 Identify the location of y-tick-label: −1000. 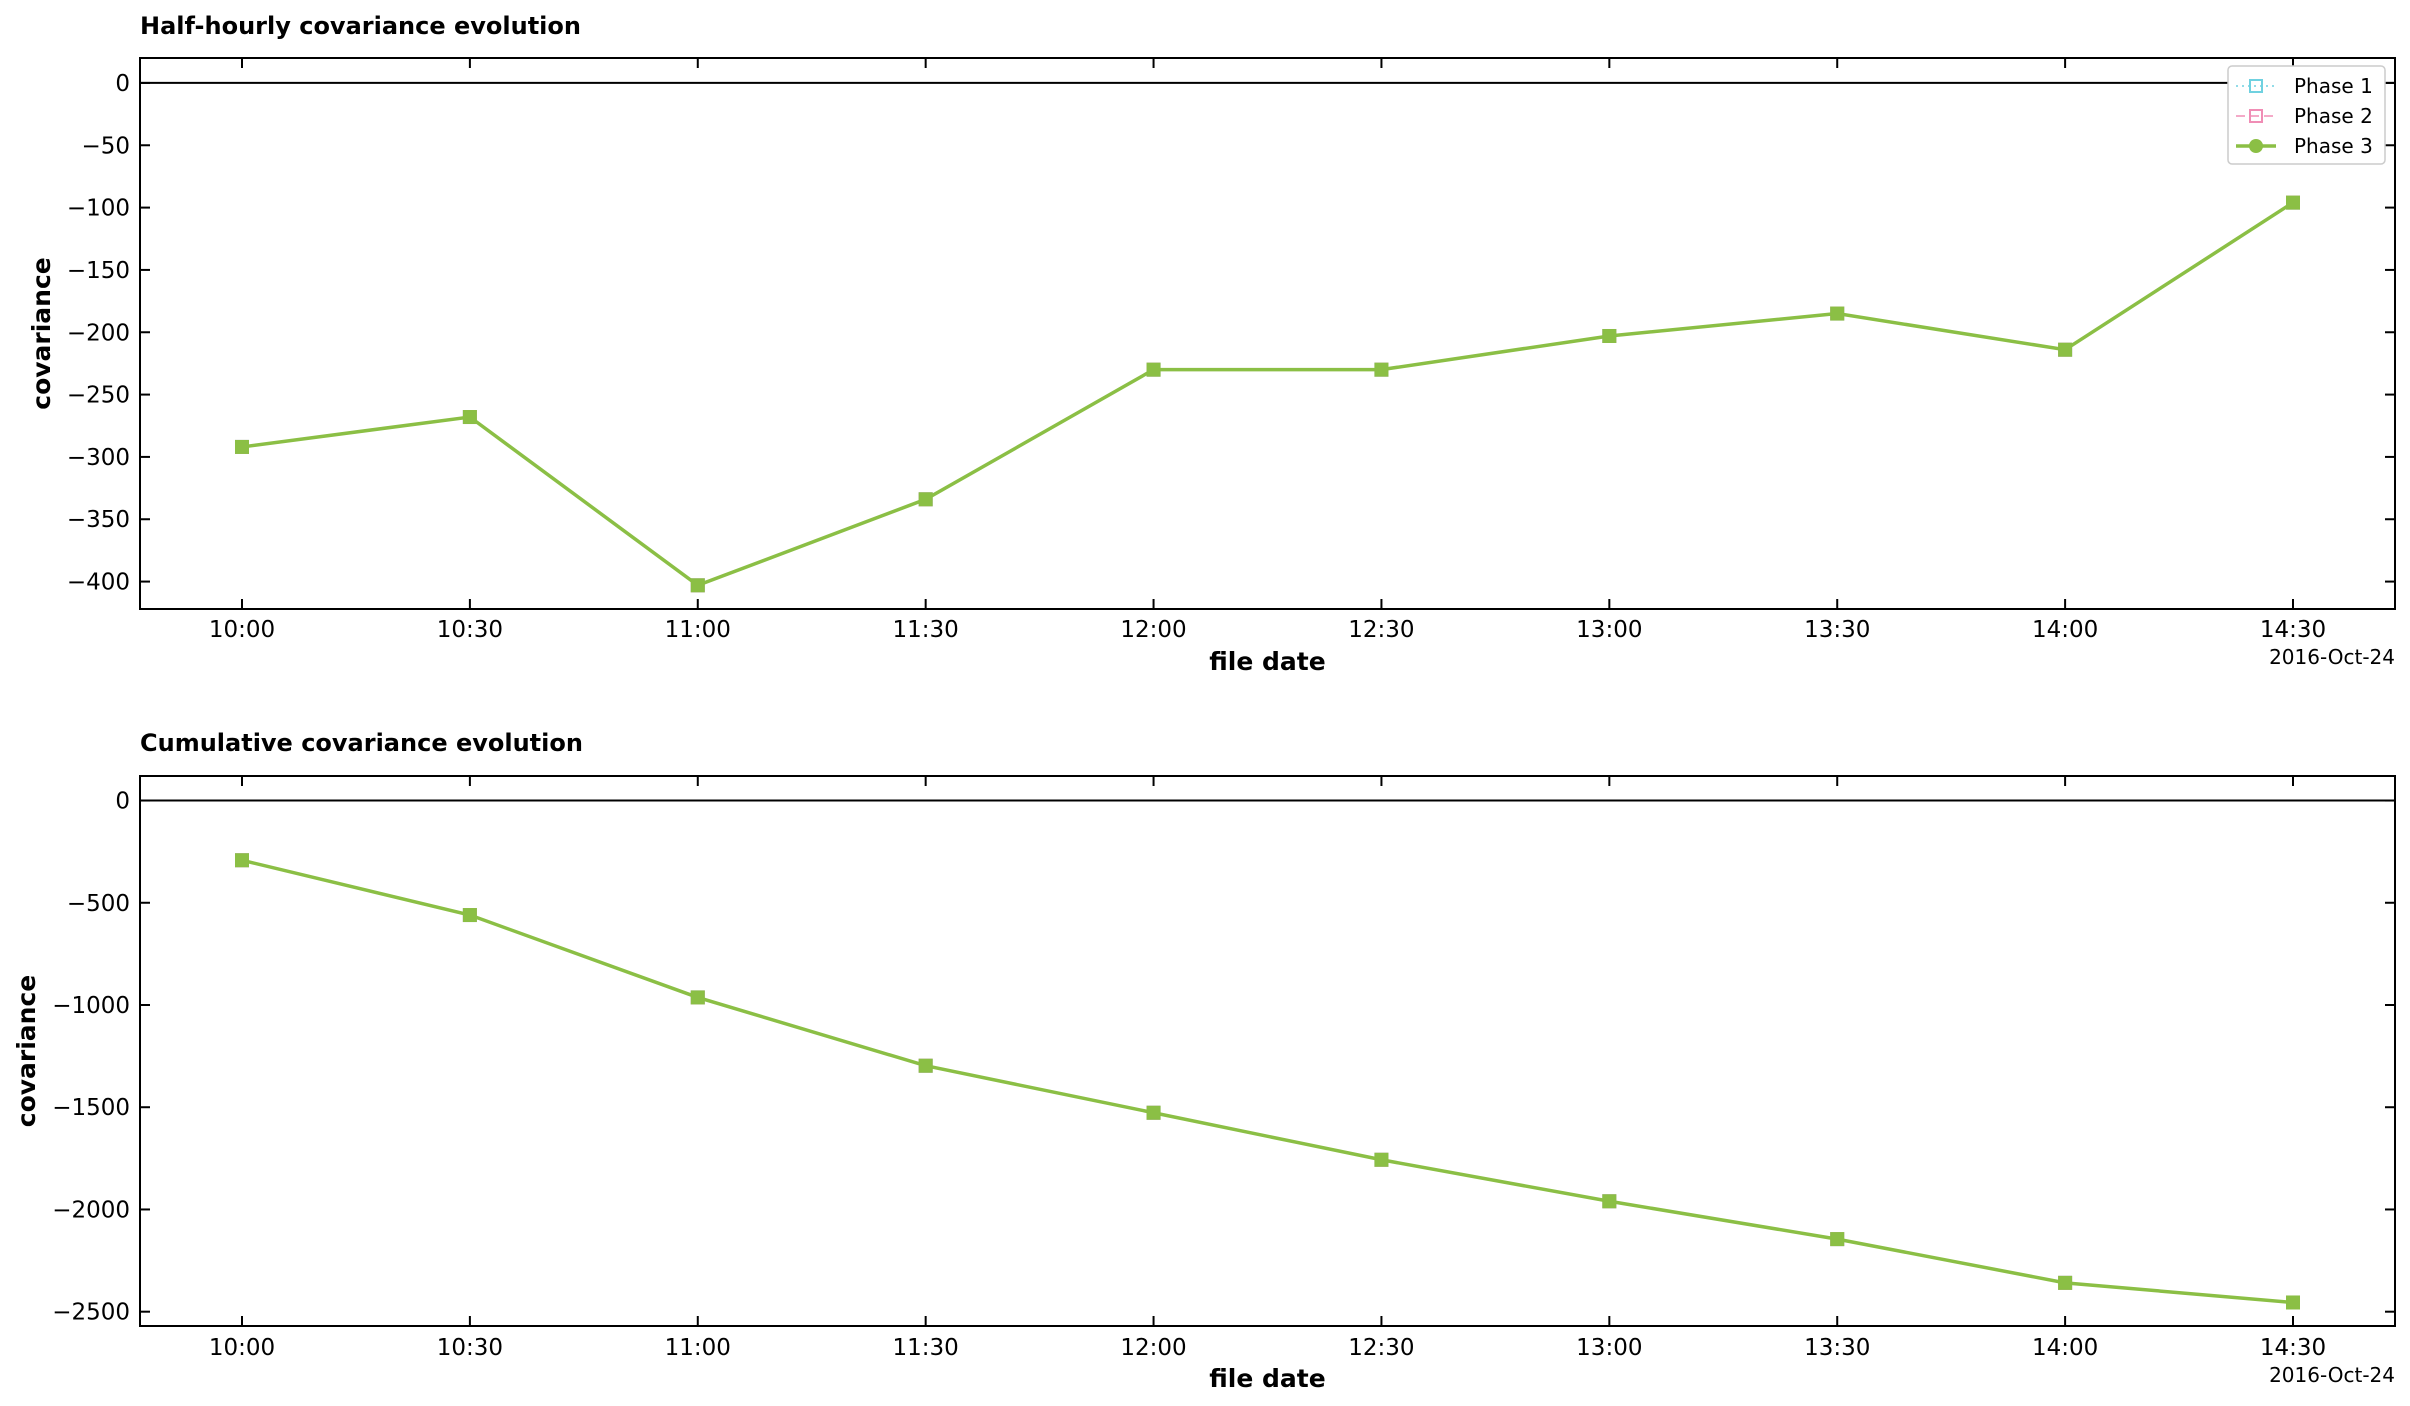
(91, 1006).